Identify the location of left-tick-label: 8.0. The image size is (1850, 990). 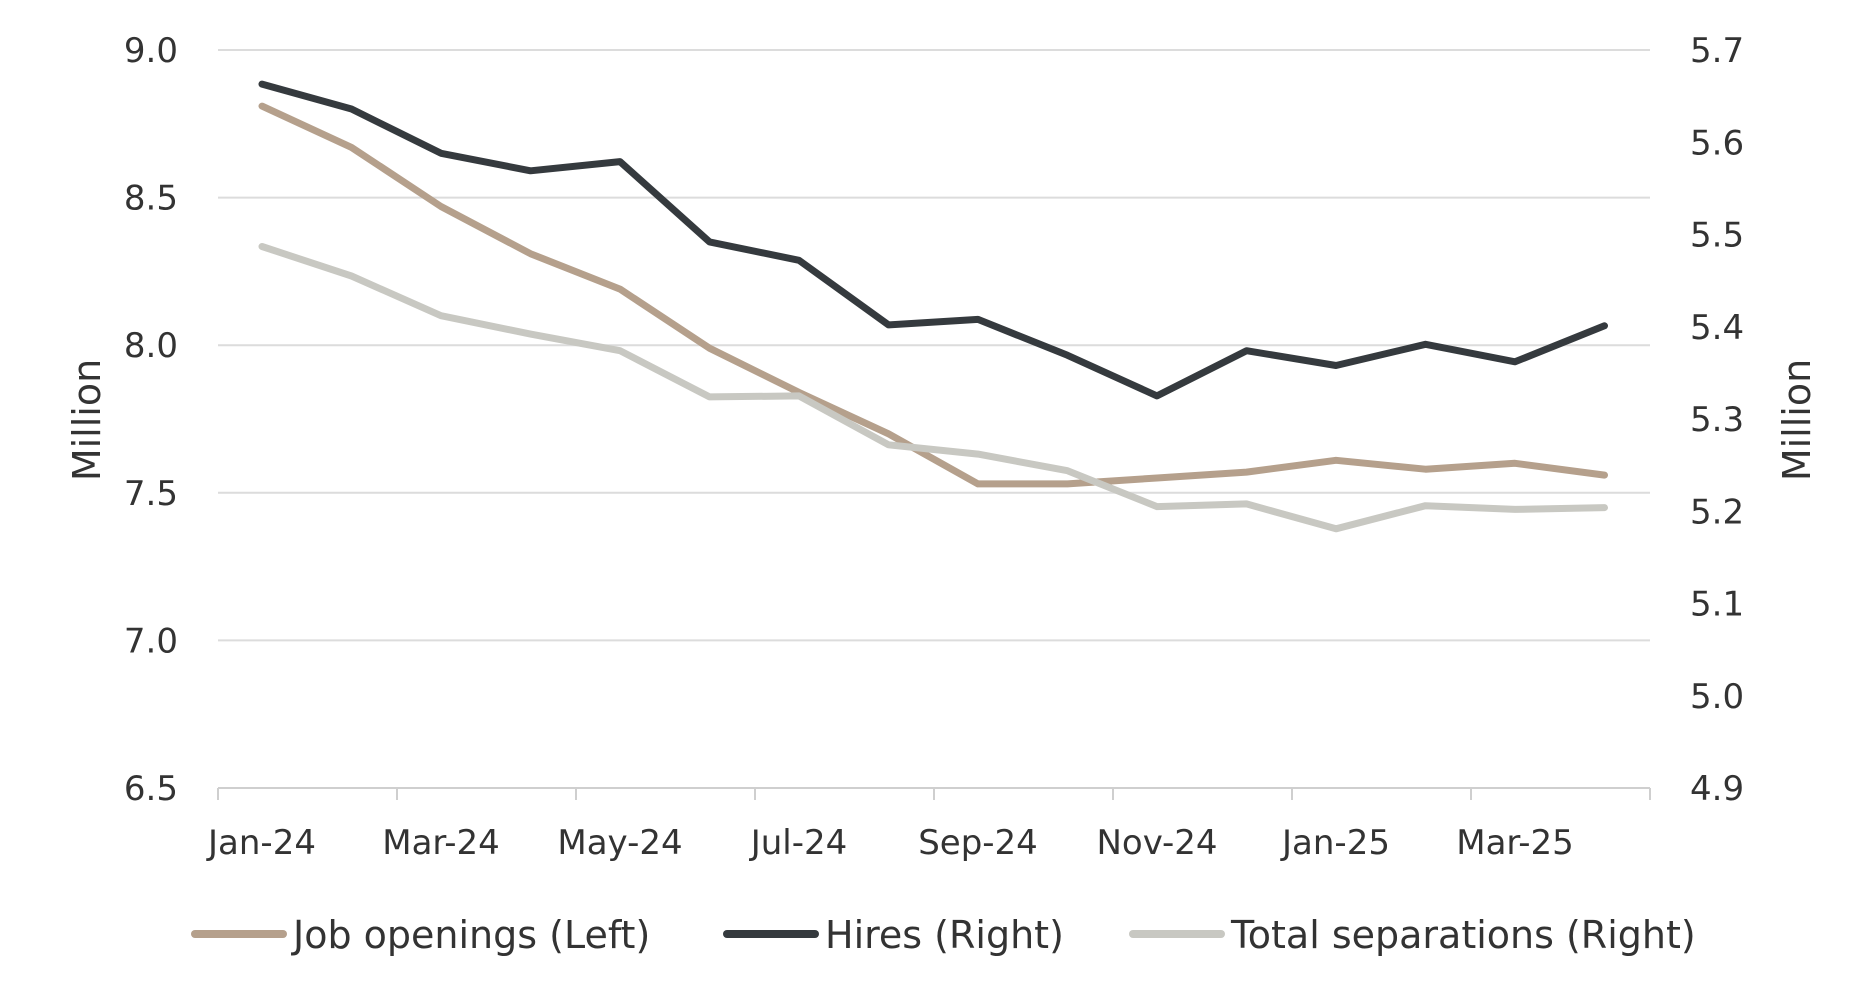
(151, 346).